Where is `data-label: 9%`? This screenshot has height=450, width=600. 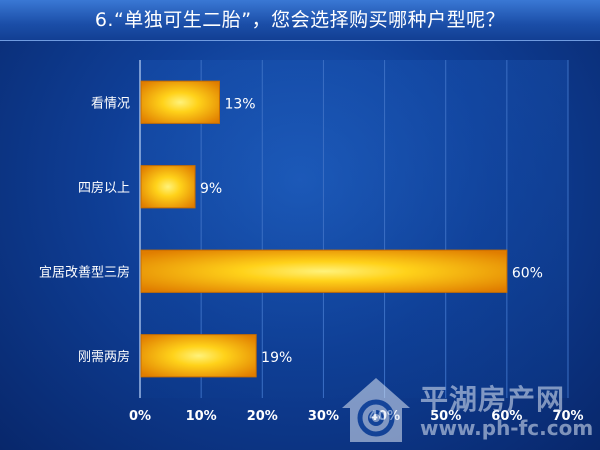
data-label: 9% is located at coordinates (211, 189).